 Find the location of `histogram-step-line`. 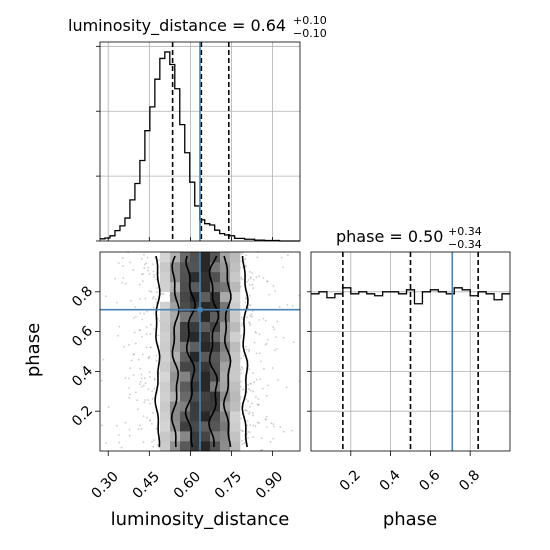

histogram-step-line is located at coordinates (200, 146).